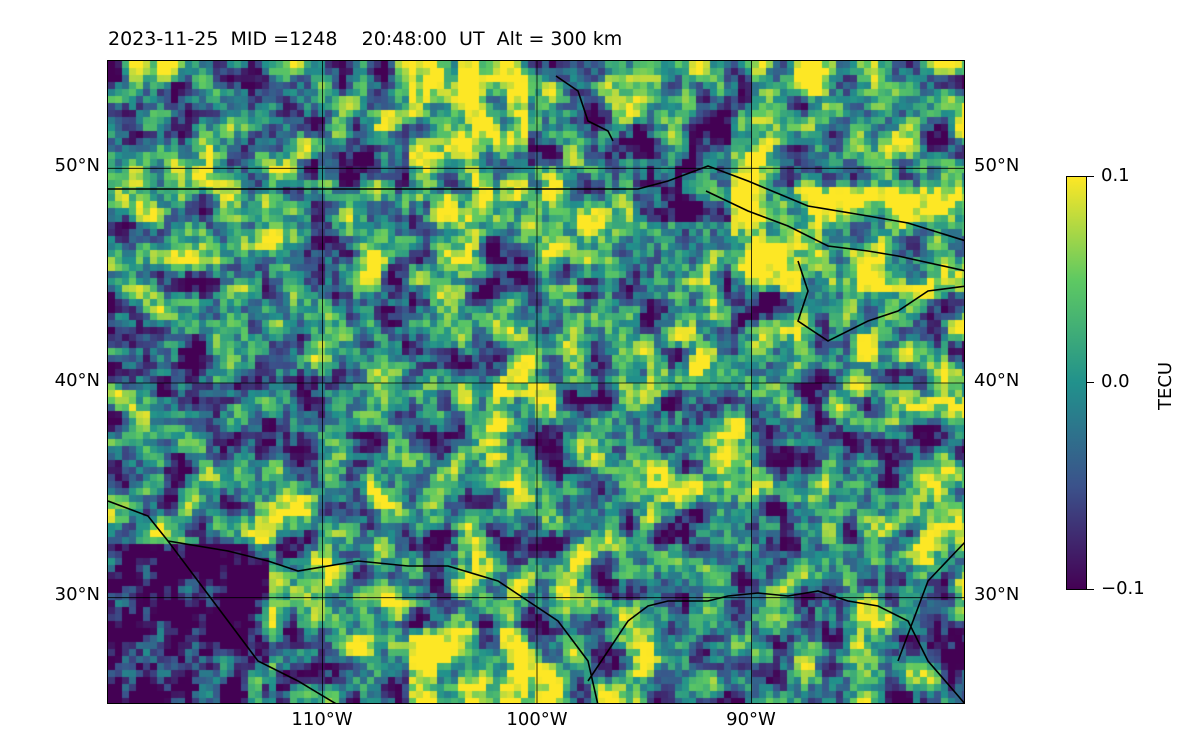 The image size is (1200, 750). I want to click on pacific-coast, so click(222, 601).